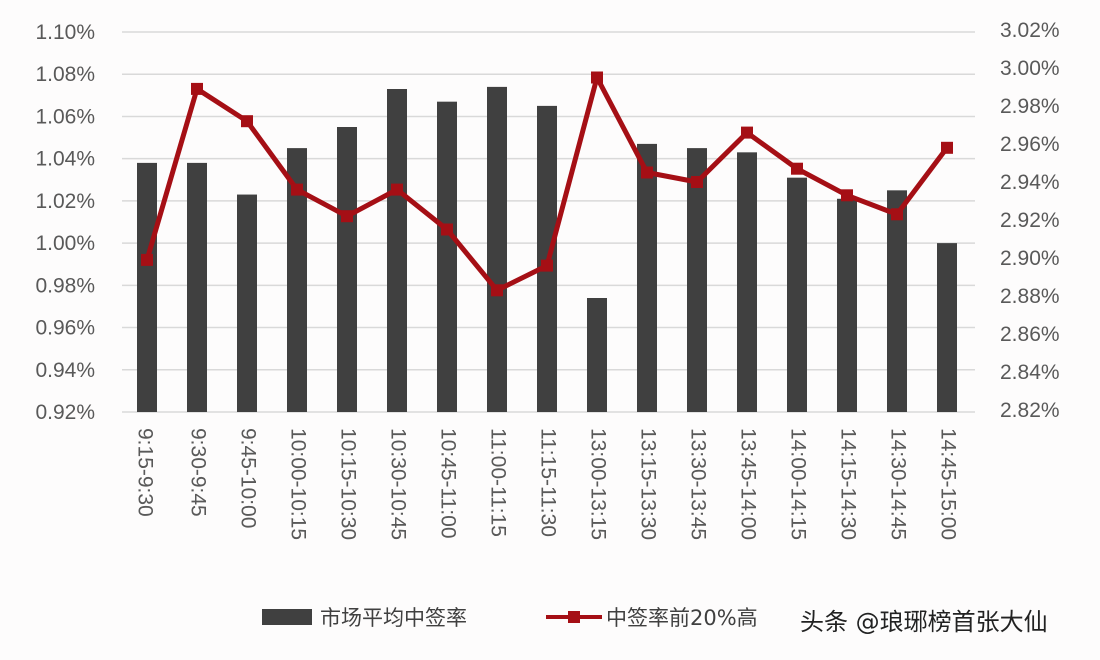 This screenshot has height=660, width=1100. I want to click on left-tick-label: 1.06%, so click(65, 116).